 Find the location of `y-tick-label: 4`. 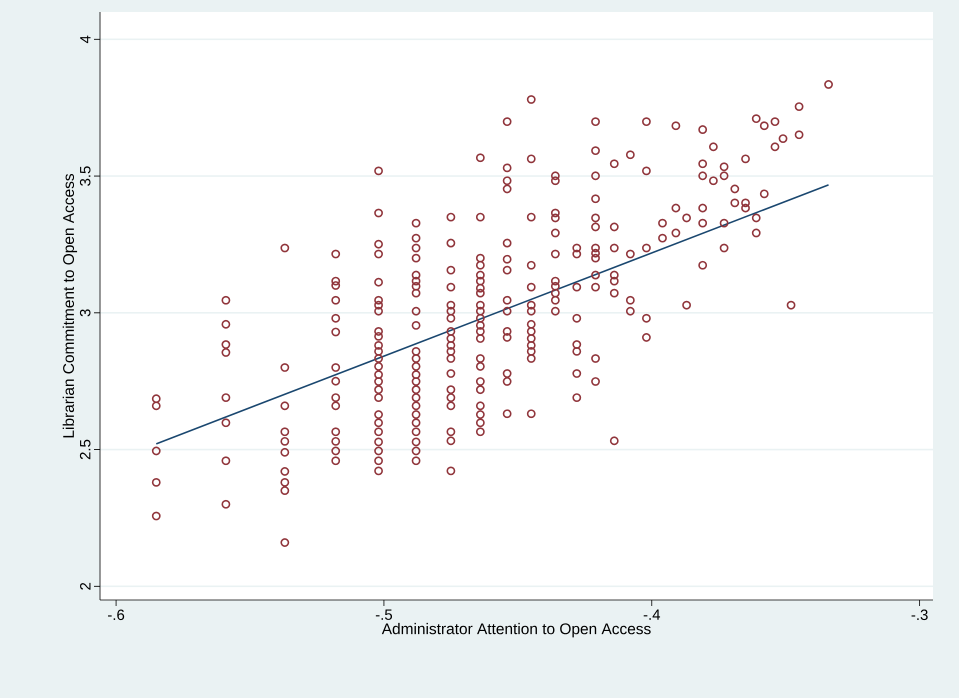

y-tick-label: 4 is located at coordinates (85, 40).